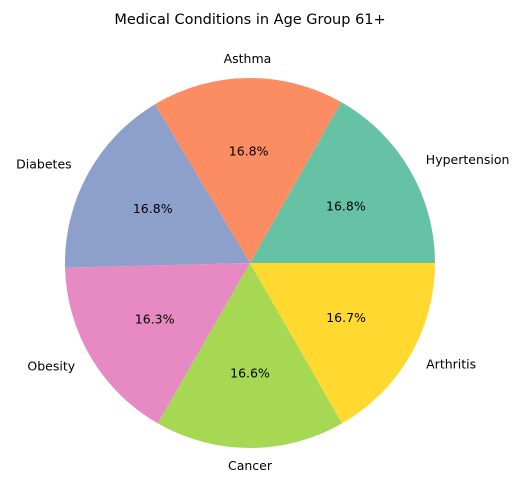 This screenshot has width=528, height=504. Describe the element at coordinates (153, 208) in the screenshot. I see `slice-percent-diabetes: 16.8%` at that location.